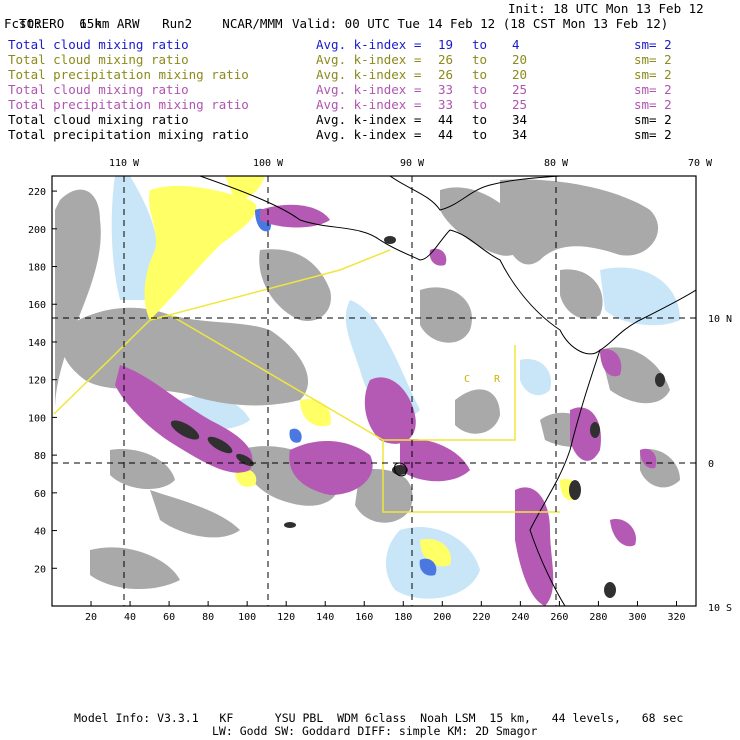  Describe the element at coordinates (109, 23) in the screenshot. I see `model-resolution: 15km ARW` at that location.